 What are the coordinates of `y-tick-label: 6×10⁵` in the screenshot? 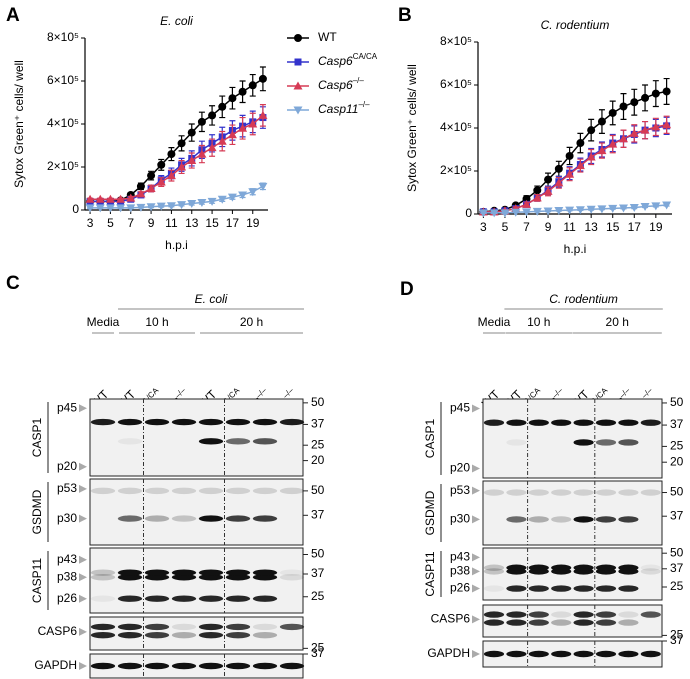 It's located at (63, 80).